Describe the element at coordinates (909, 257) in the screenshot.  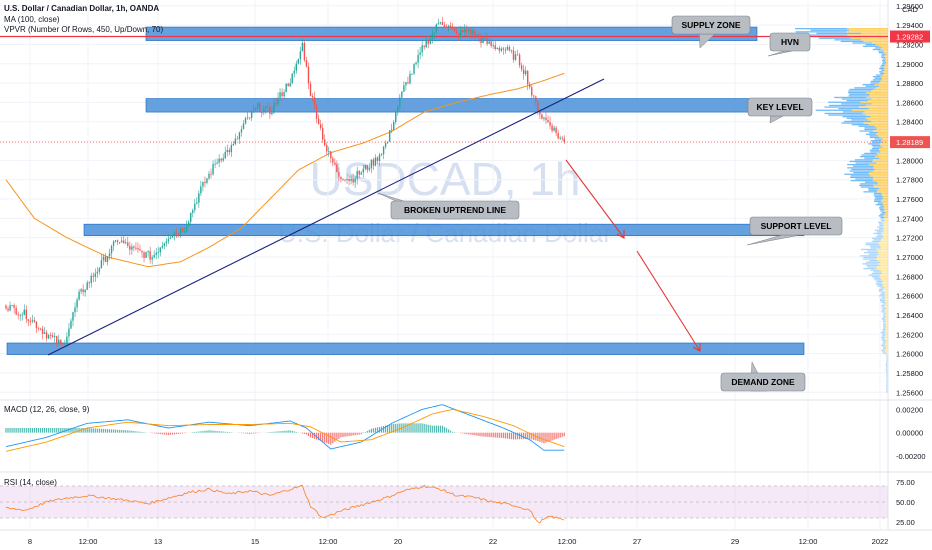
I see `price-tick-label: 1.27000` at that location.